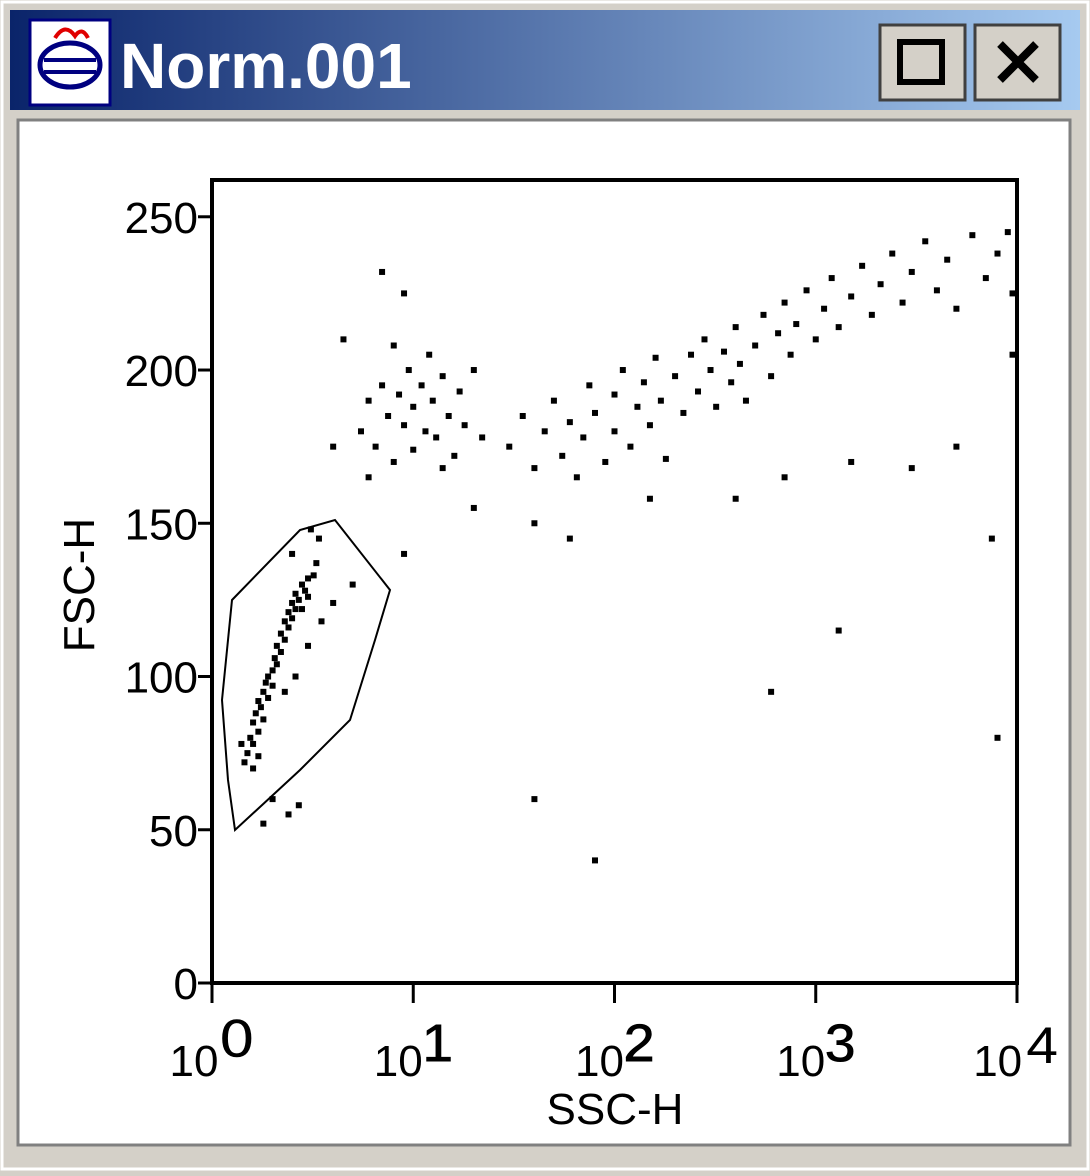 The image size is (1090, 1176). Describe the element at coordinates (1017, 1056) in the screenshot. I see `x-tick-label: 10⁴` at that location.